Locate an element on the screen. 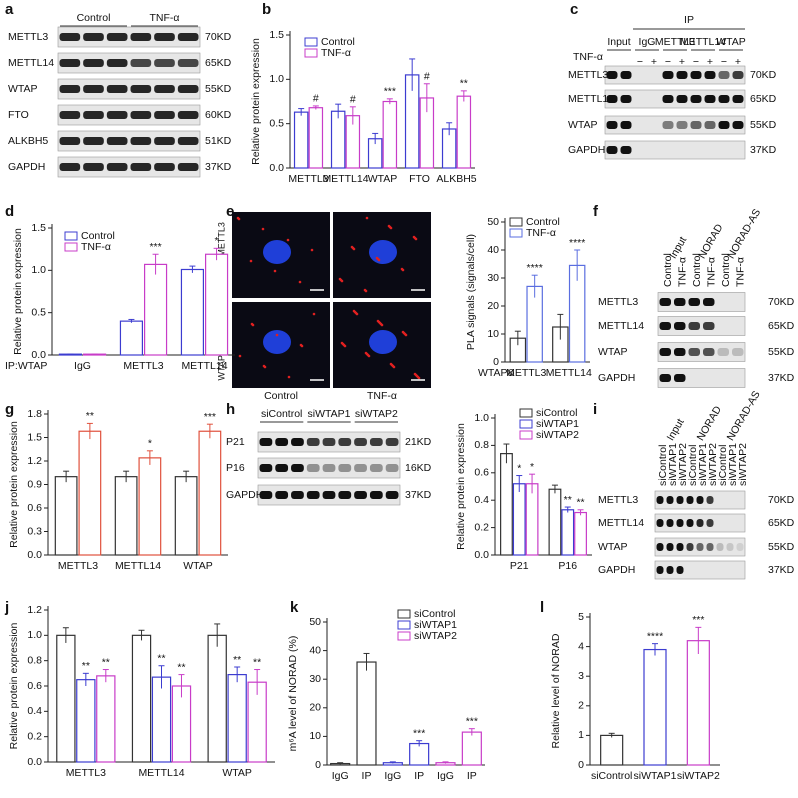 This screenshot has height=798, width=798. y-tick-label: 0.5 is located at coordinates (276, 123).